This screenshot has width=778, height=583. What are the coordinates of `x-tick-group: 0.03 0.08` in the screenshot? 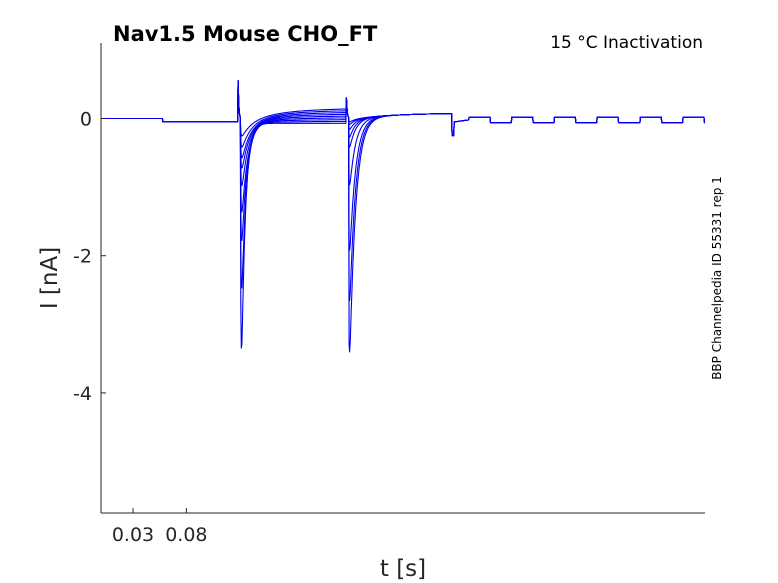 It's located at (160, 527).